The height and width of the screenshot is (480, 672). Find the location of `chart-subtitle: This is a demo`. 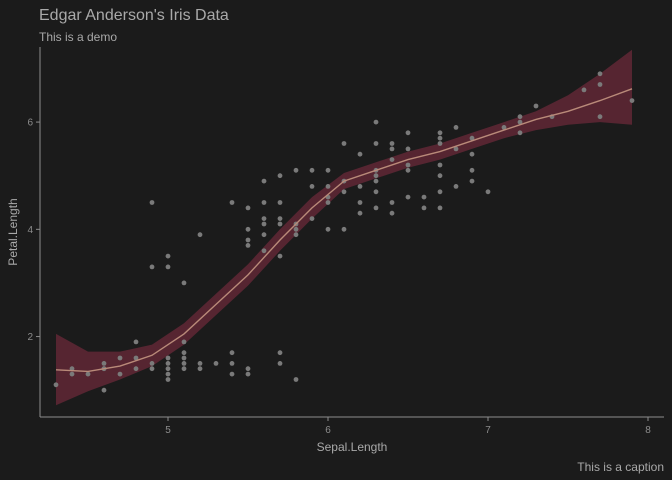

chart-subtitle: This is a demo is located at coordinates (78, 37).